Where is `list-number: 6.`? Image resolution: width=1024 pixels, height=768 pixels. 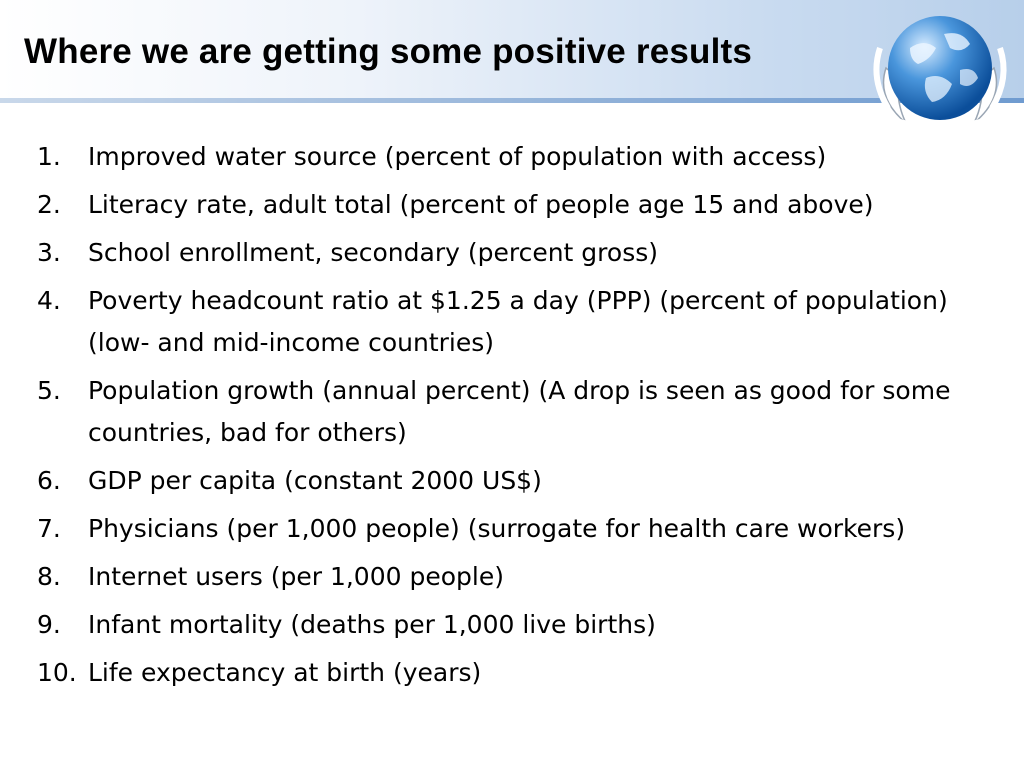 list-number: 6. is located at coordinates (49, 480).